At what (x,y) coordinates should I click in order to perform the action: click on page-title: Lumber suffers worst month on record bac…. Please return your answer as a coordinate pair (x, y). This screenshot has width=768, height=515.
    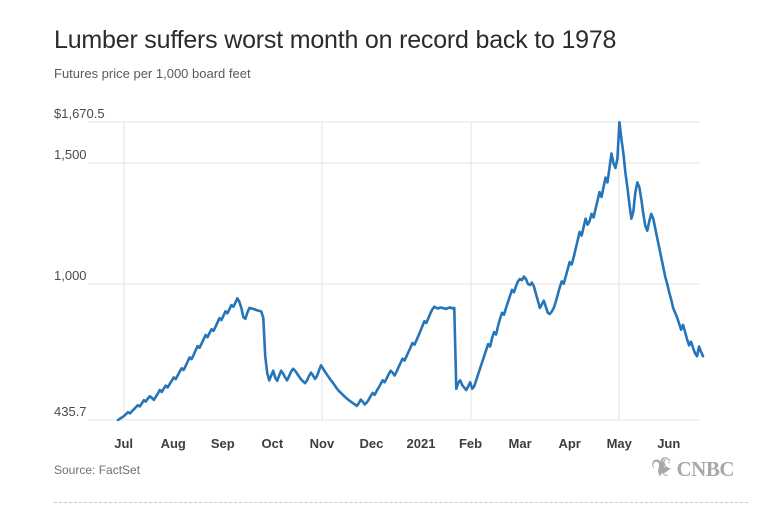
    Looking at the image, I should click on (335, 40).